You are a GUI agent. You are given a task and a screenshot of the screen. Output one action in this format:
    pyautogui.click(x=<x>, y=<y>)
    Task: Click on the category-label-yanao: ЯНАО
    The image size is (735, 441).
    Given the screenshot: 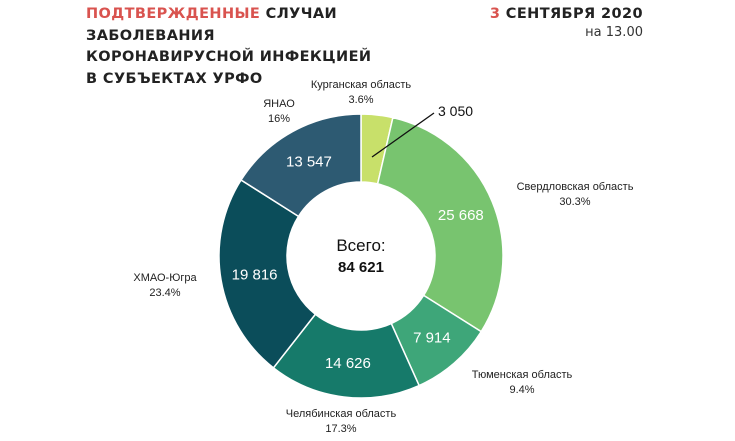 What is the action you would take?
    pyautogui.click(x=279, y=104)
    